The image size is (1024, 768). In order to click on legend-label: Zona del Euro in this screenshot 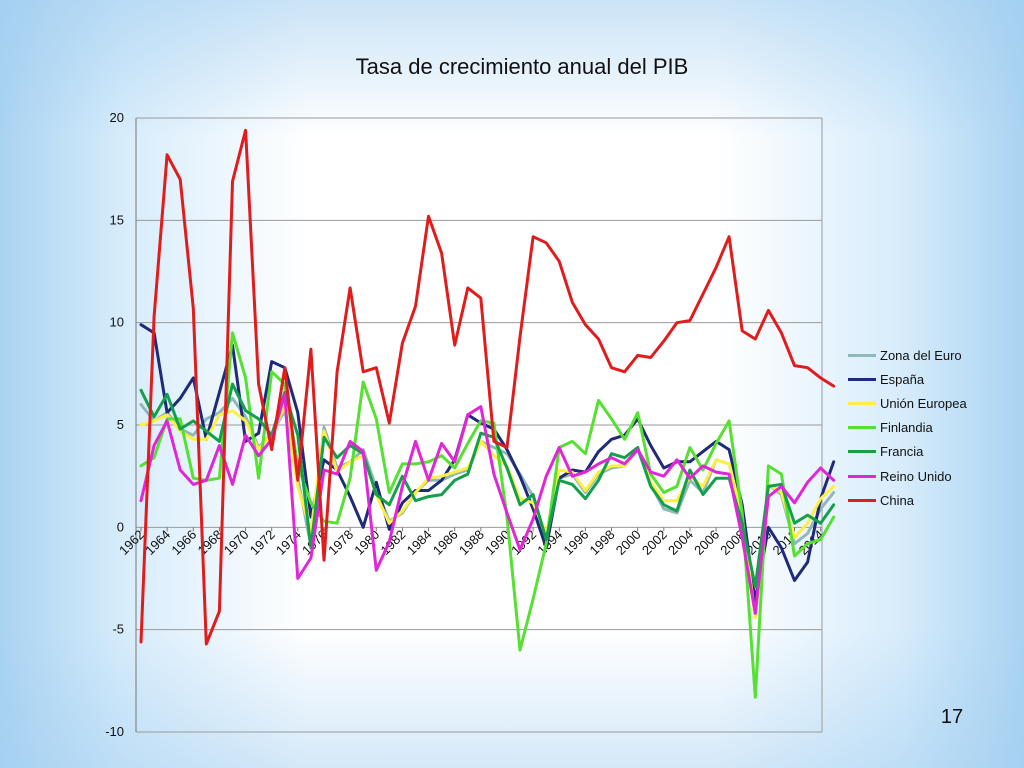, I will do `click(921, 355)`.